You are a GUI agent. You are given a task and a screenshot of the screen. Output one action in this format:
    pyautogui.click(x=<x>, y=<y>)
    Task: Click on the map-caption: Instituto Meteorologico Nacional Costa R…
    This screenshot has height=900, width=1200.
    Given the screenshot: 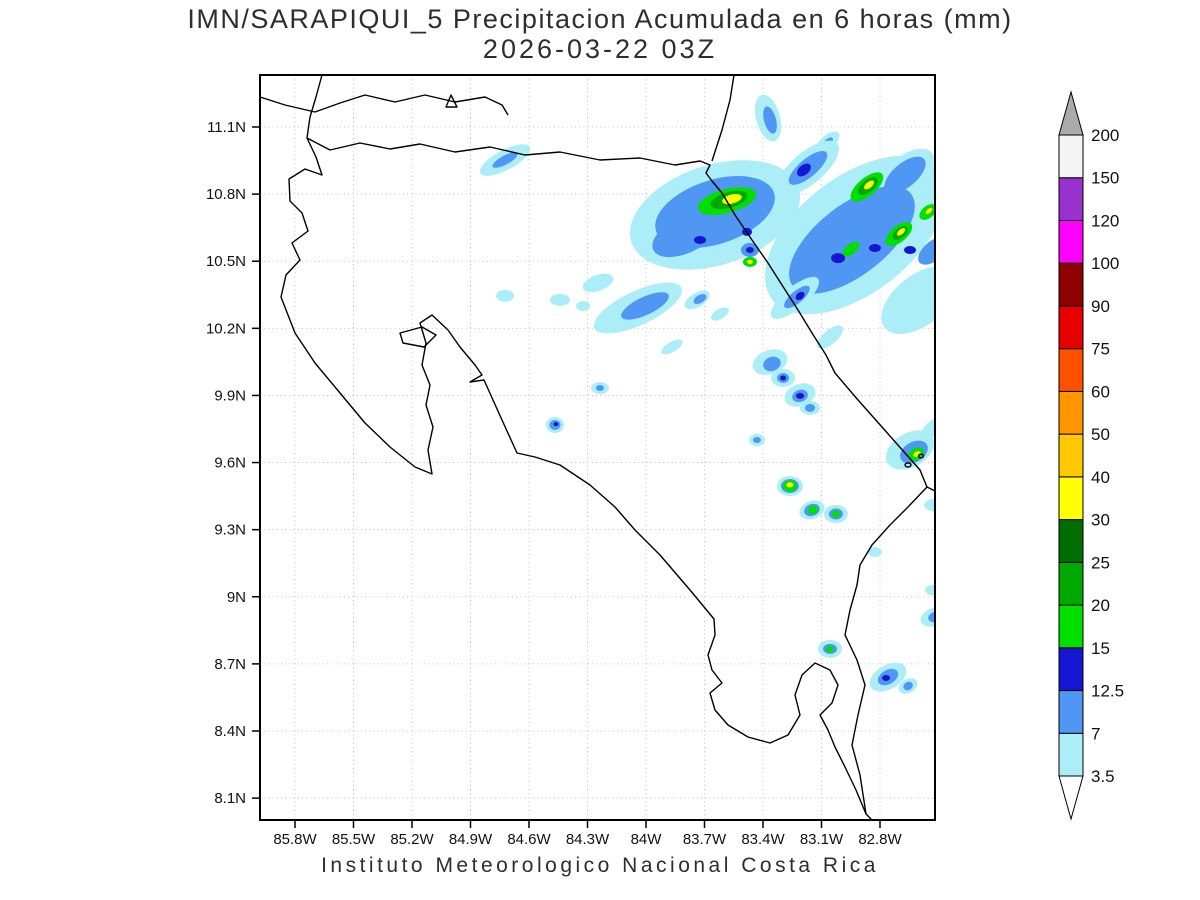 What is the action you would take?
    pyautogui.click(x=600, y=865)
    